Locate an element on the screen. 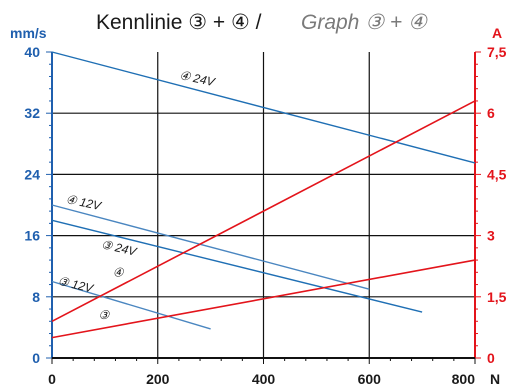 This screenshot has width=525, height=389. current-series-label: ③ is located at coordinates (105, 315).